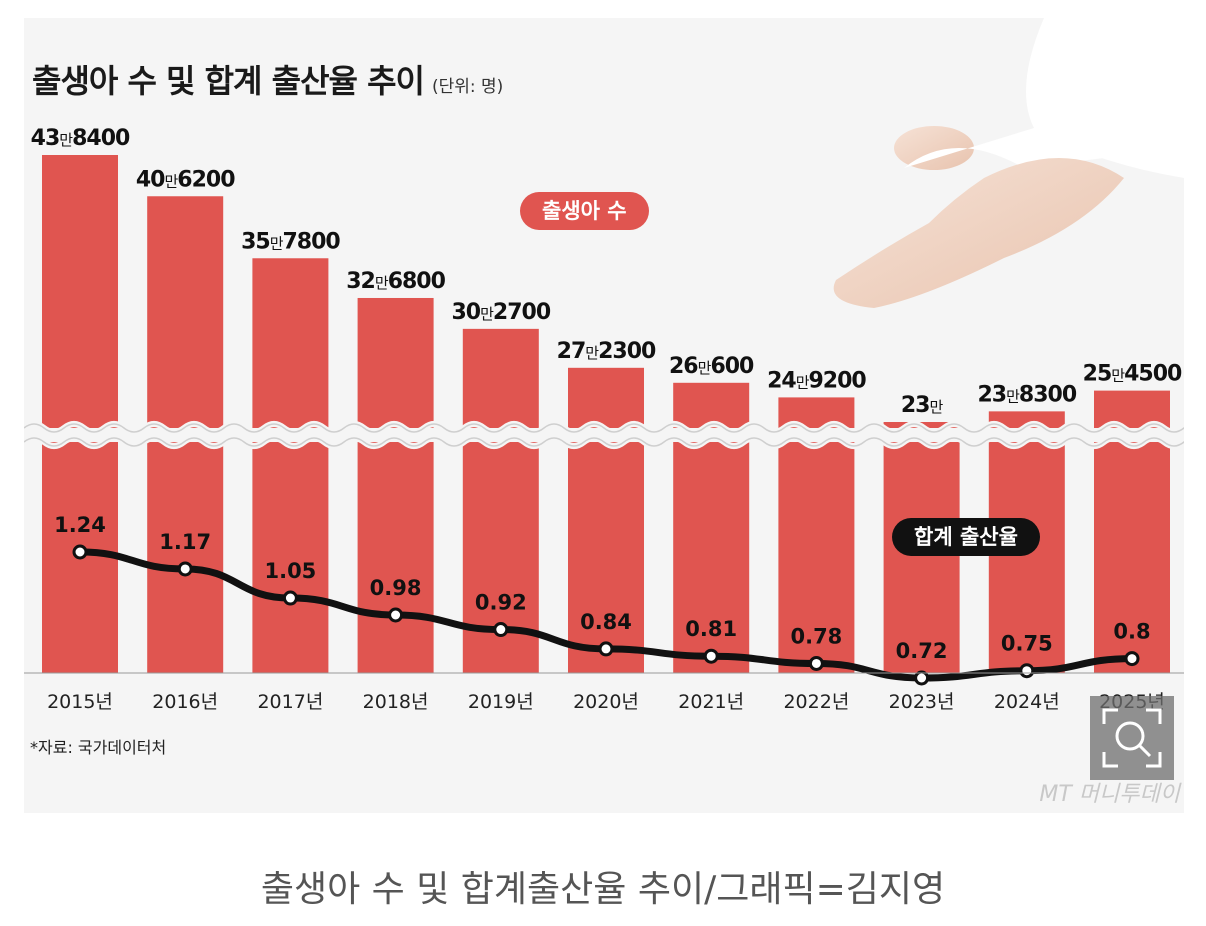 This screenshot has height=926, width=1206. What do you see at coordinates (1027, 644) in the screenshot?
I see `fertility-value-label: 0.75` at bounding box center [1027, 644].